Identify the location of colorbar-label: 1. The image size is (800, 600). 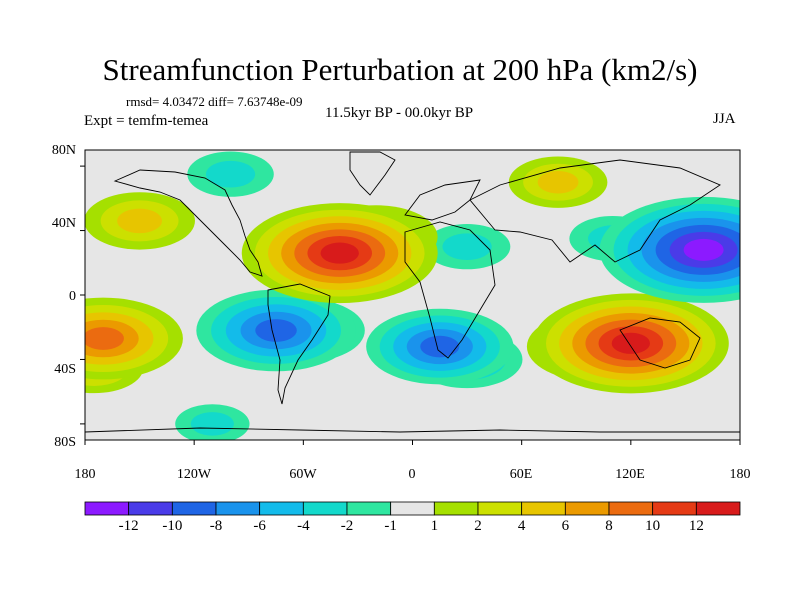
(434, 526).